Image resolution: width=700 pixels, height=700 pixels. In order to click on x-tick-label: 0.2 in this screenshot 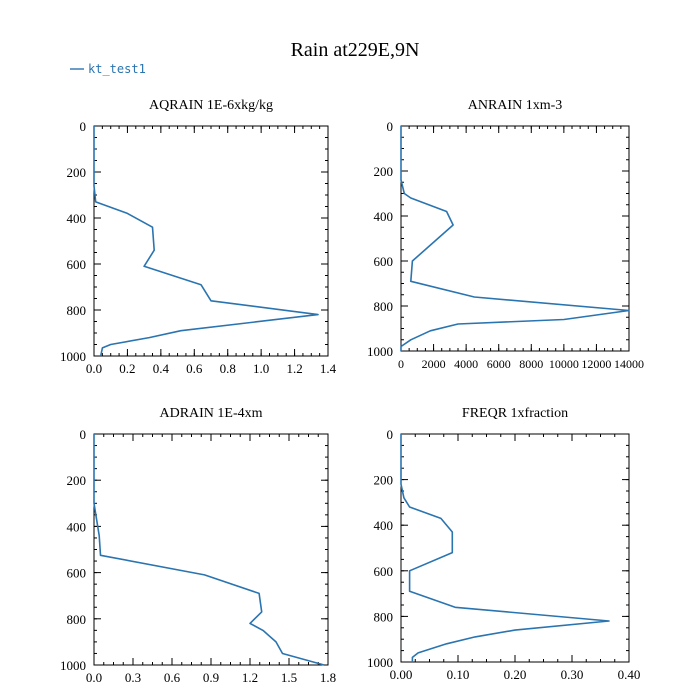, I will do `click(127, 368)`.